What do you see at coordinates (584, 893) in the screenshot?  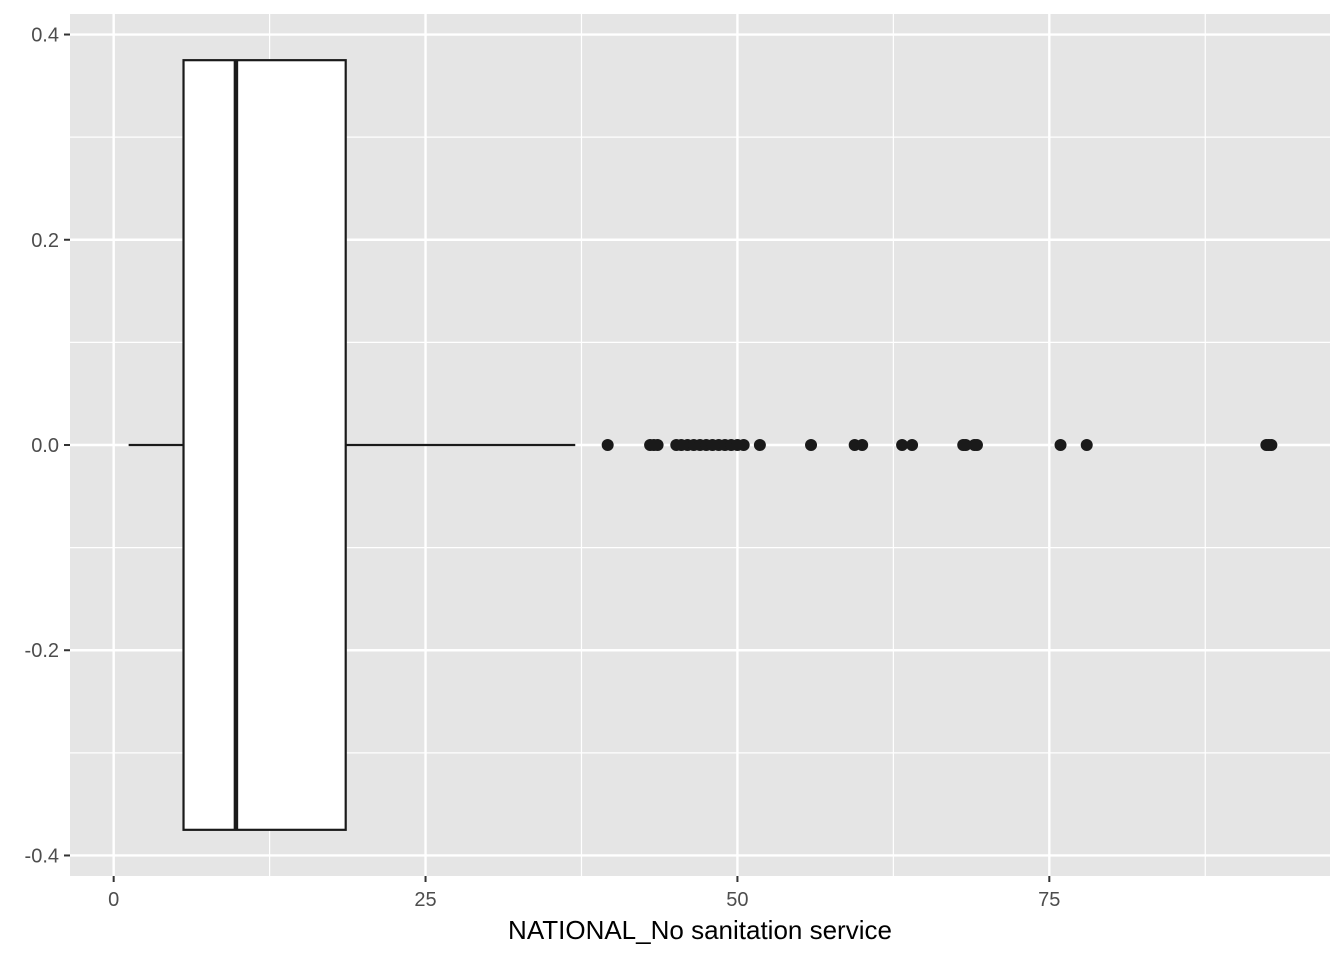 I see `x-axis: 0 25 50 75` at bounding box center [584, 893].